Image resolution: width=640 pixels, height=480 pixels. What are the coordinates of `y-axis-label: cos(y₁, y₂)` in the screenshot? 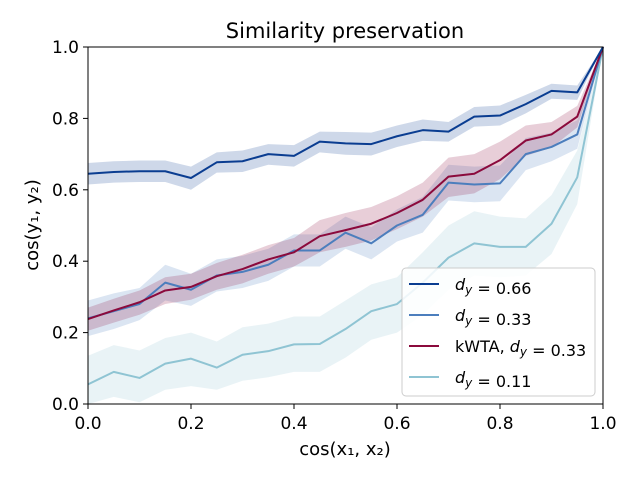 It's located at (32, 225).